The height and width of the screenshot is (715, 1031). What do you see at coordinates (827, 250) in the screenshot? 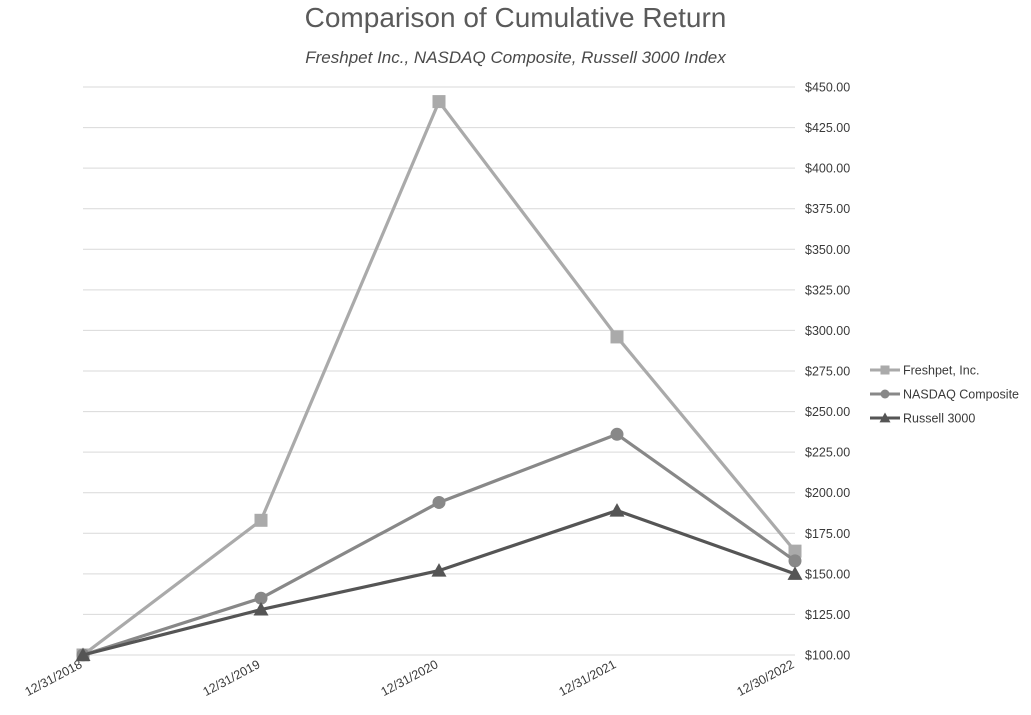
I see `y-tick-label: $350.00` at bounding box center [827, 250].